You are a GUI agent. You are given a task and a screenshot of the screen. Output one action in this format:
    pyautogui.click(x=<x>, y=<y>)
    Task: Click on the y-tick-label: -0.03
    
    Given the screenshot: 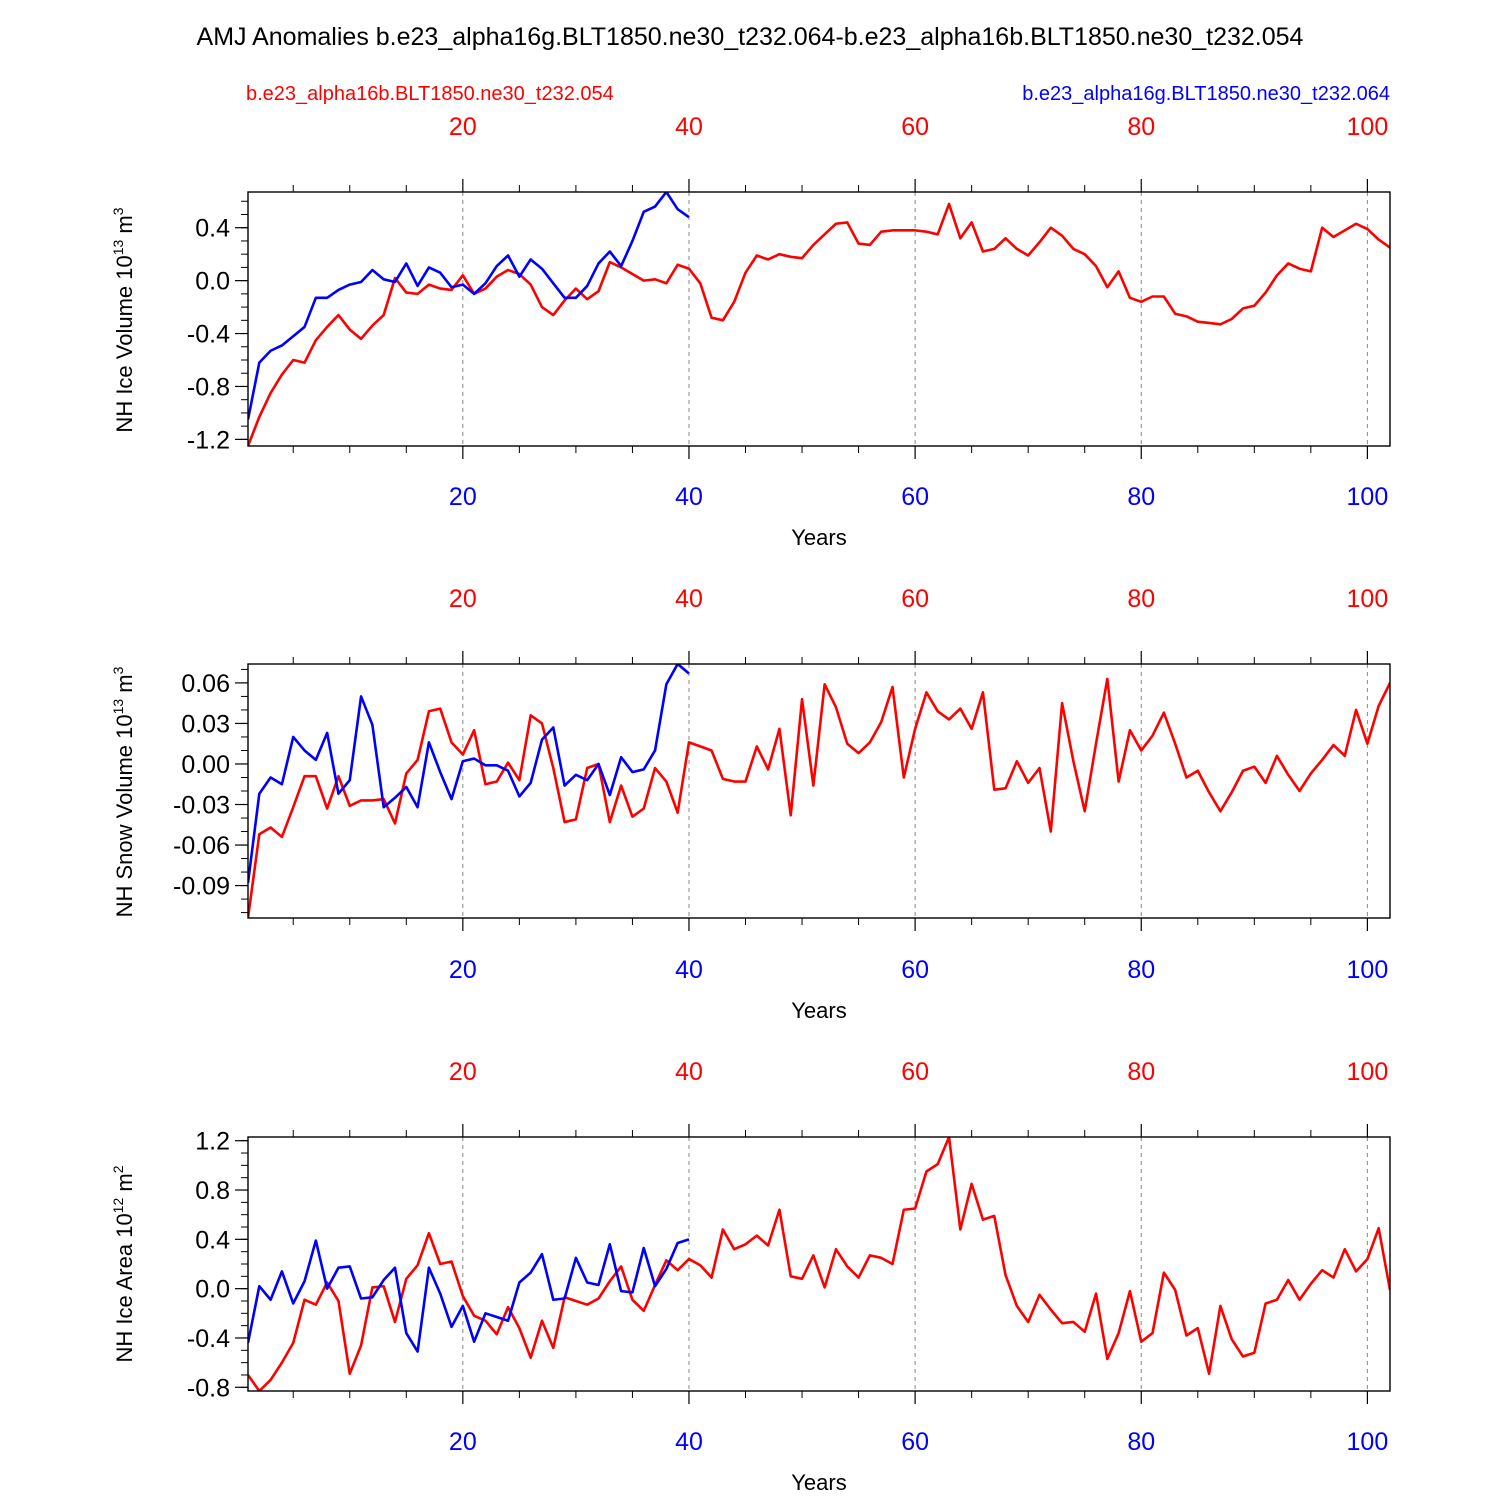 What is the action you would take?
    pyautogui.click(x=201, y=806)
    